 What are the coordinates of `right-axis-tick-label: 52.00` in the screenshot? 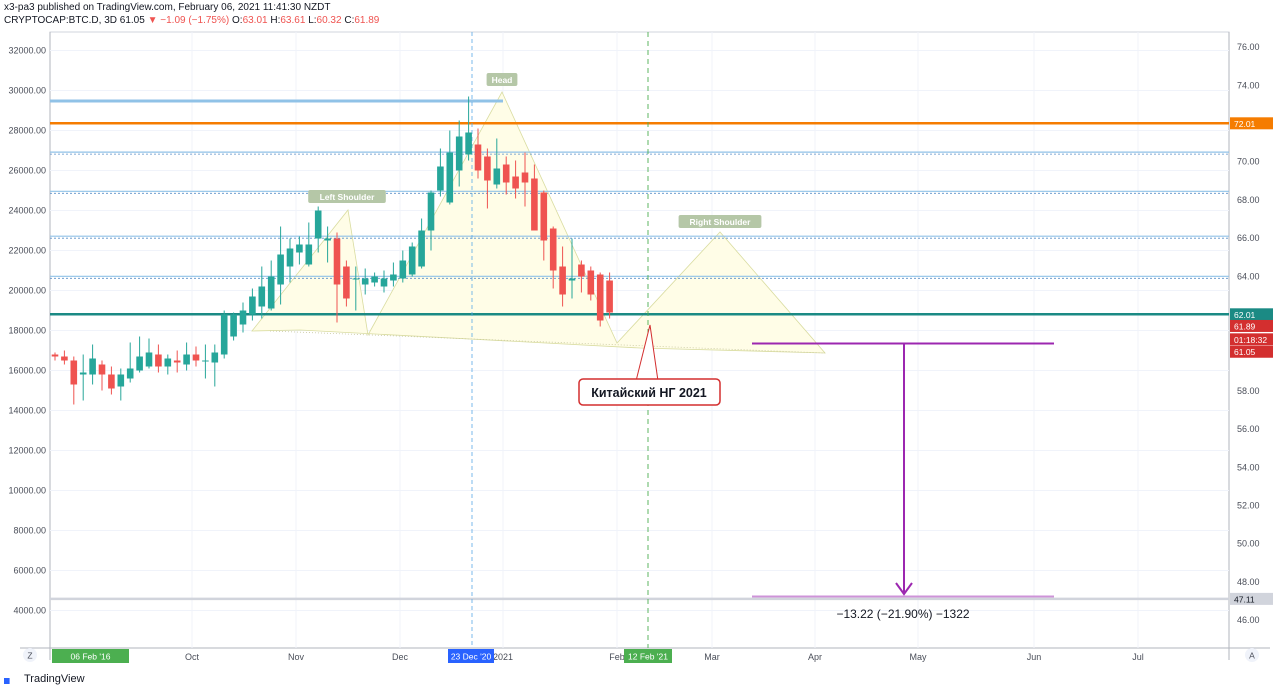 It's located at (1248, 506).